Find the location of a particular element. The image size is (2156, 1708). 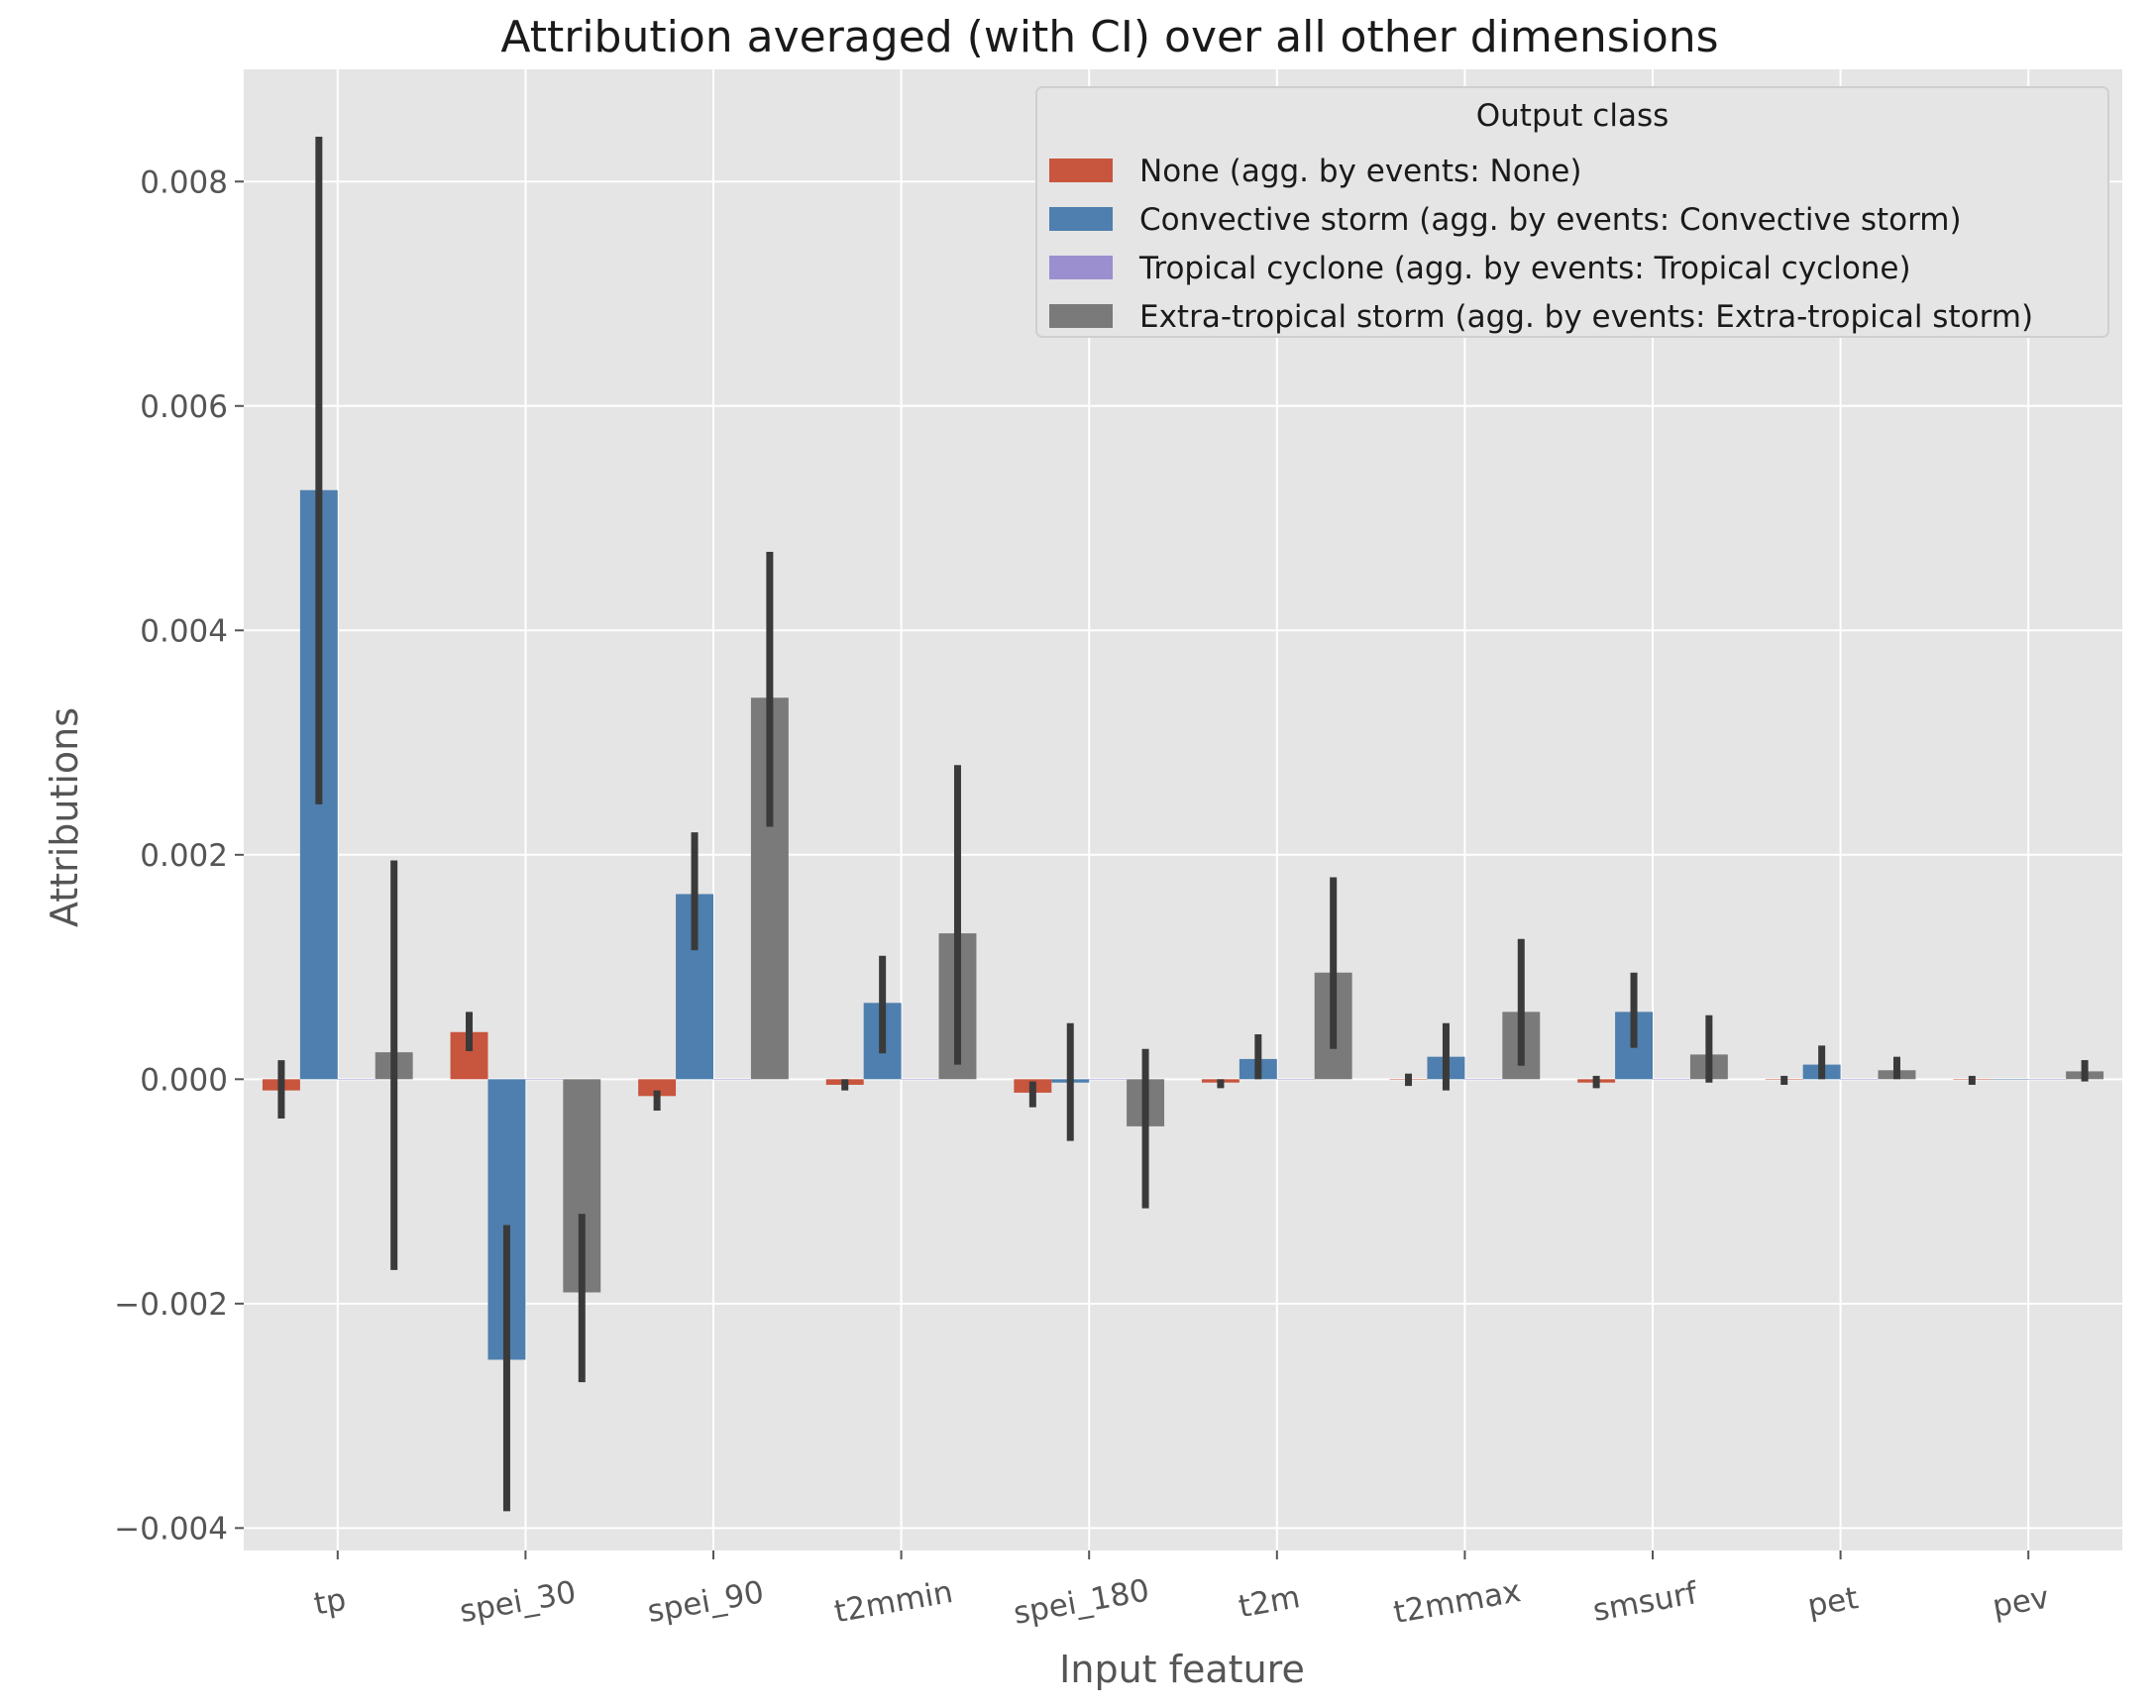

x-tick-label: spei_180 is located at coordinates (1081, 1601).